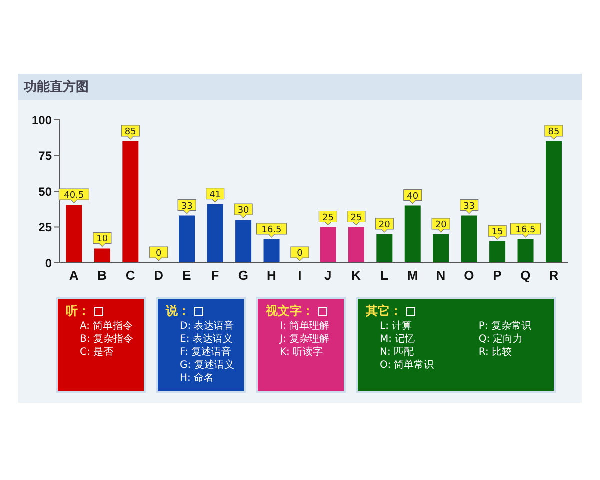 Image resolution: width=600 pixels, height=480 pixels. Describe the element at coordinates (305, 339) in the screenshot. I see `text: J: 复杂理解` at that location.